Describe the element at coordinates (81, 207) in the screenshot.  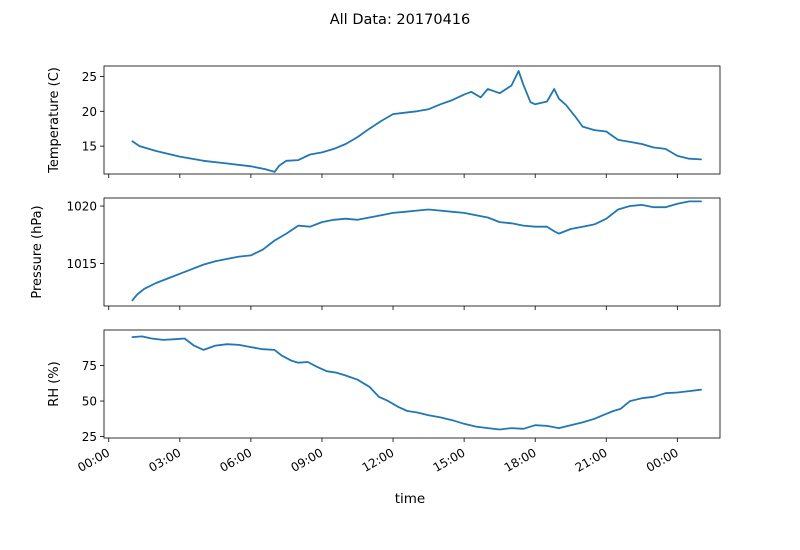
I see `pressure-y-tick-label: 1020` at that location.